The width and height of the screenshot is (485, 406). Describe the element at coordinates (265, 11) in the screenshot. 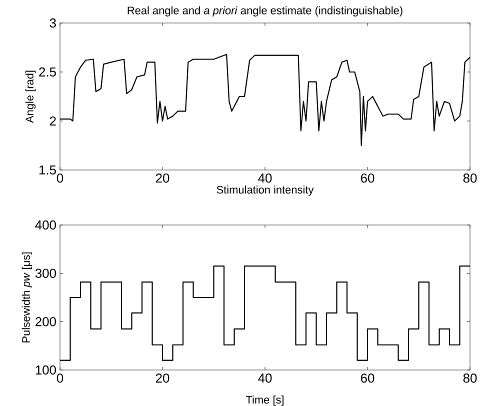

I see `chart-title: Real angle and a priori angle estimate (indistinguishable)` at that location.